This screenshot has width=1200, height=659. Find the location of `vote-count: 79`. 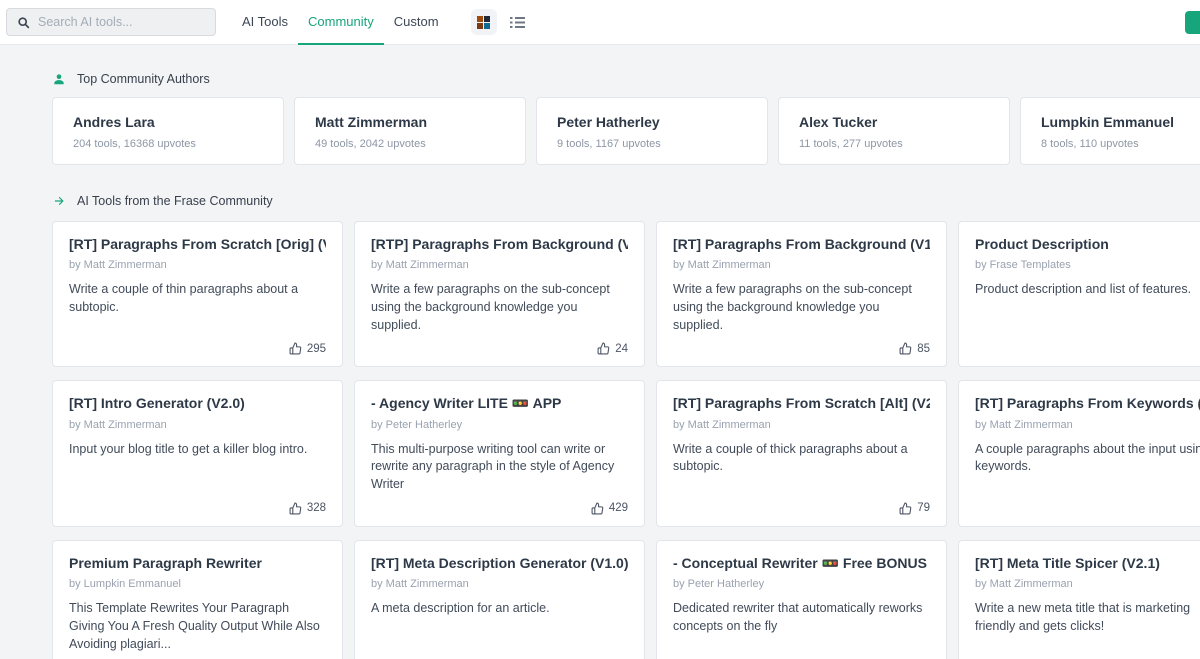

vote-count: 79 is located at coordinates (923, 508).